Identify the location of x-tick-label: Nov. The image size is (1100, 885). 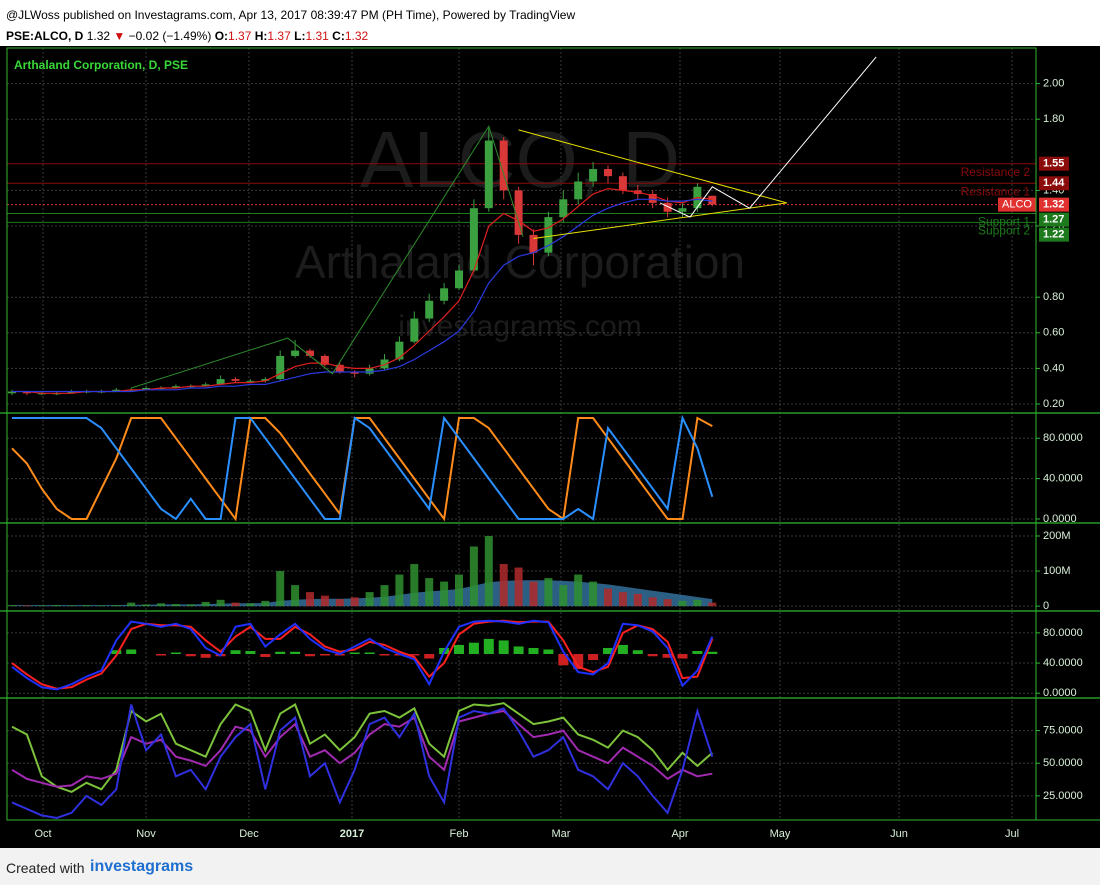
(146, 834).